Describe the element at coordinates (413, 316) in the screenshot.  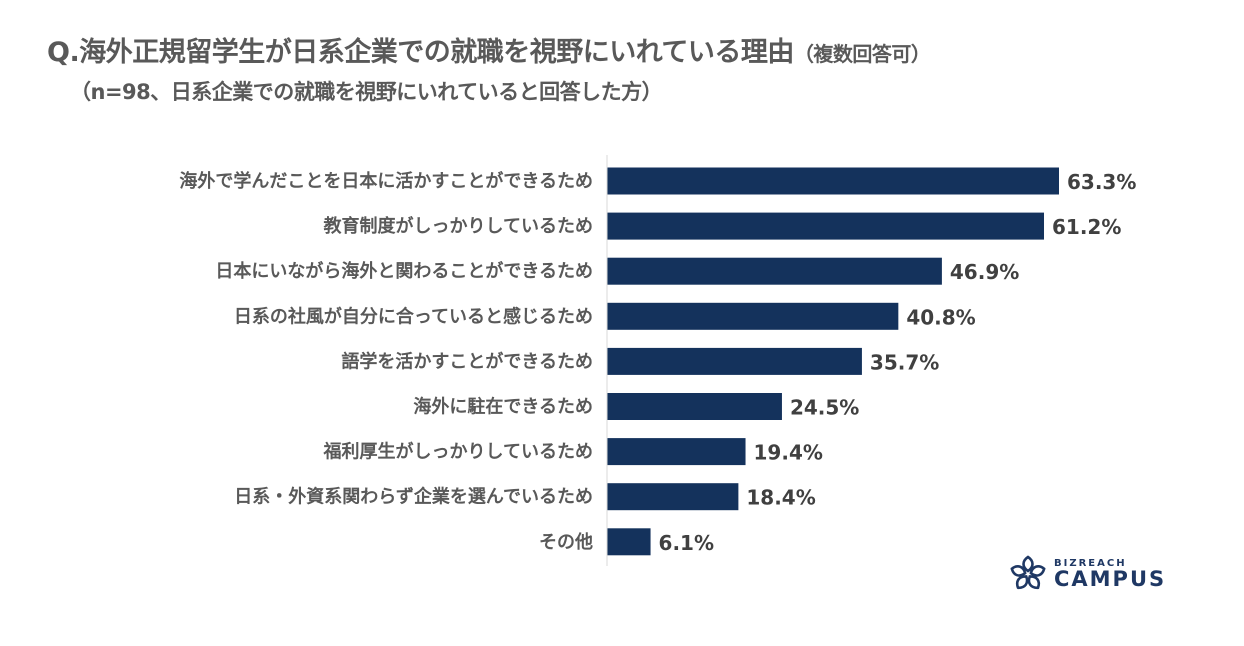
I see `category-label: 日系の社風が自分に合っていると感じるため` at that location.